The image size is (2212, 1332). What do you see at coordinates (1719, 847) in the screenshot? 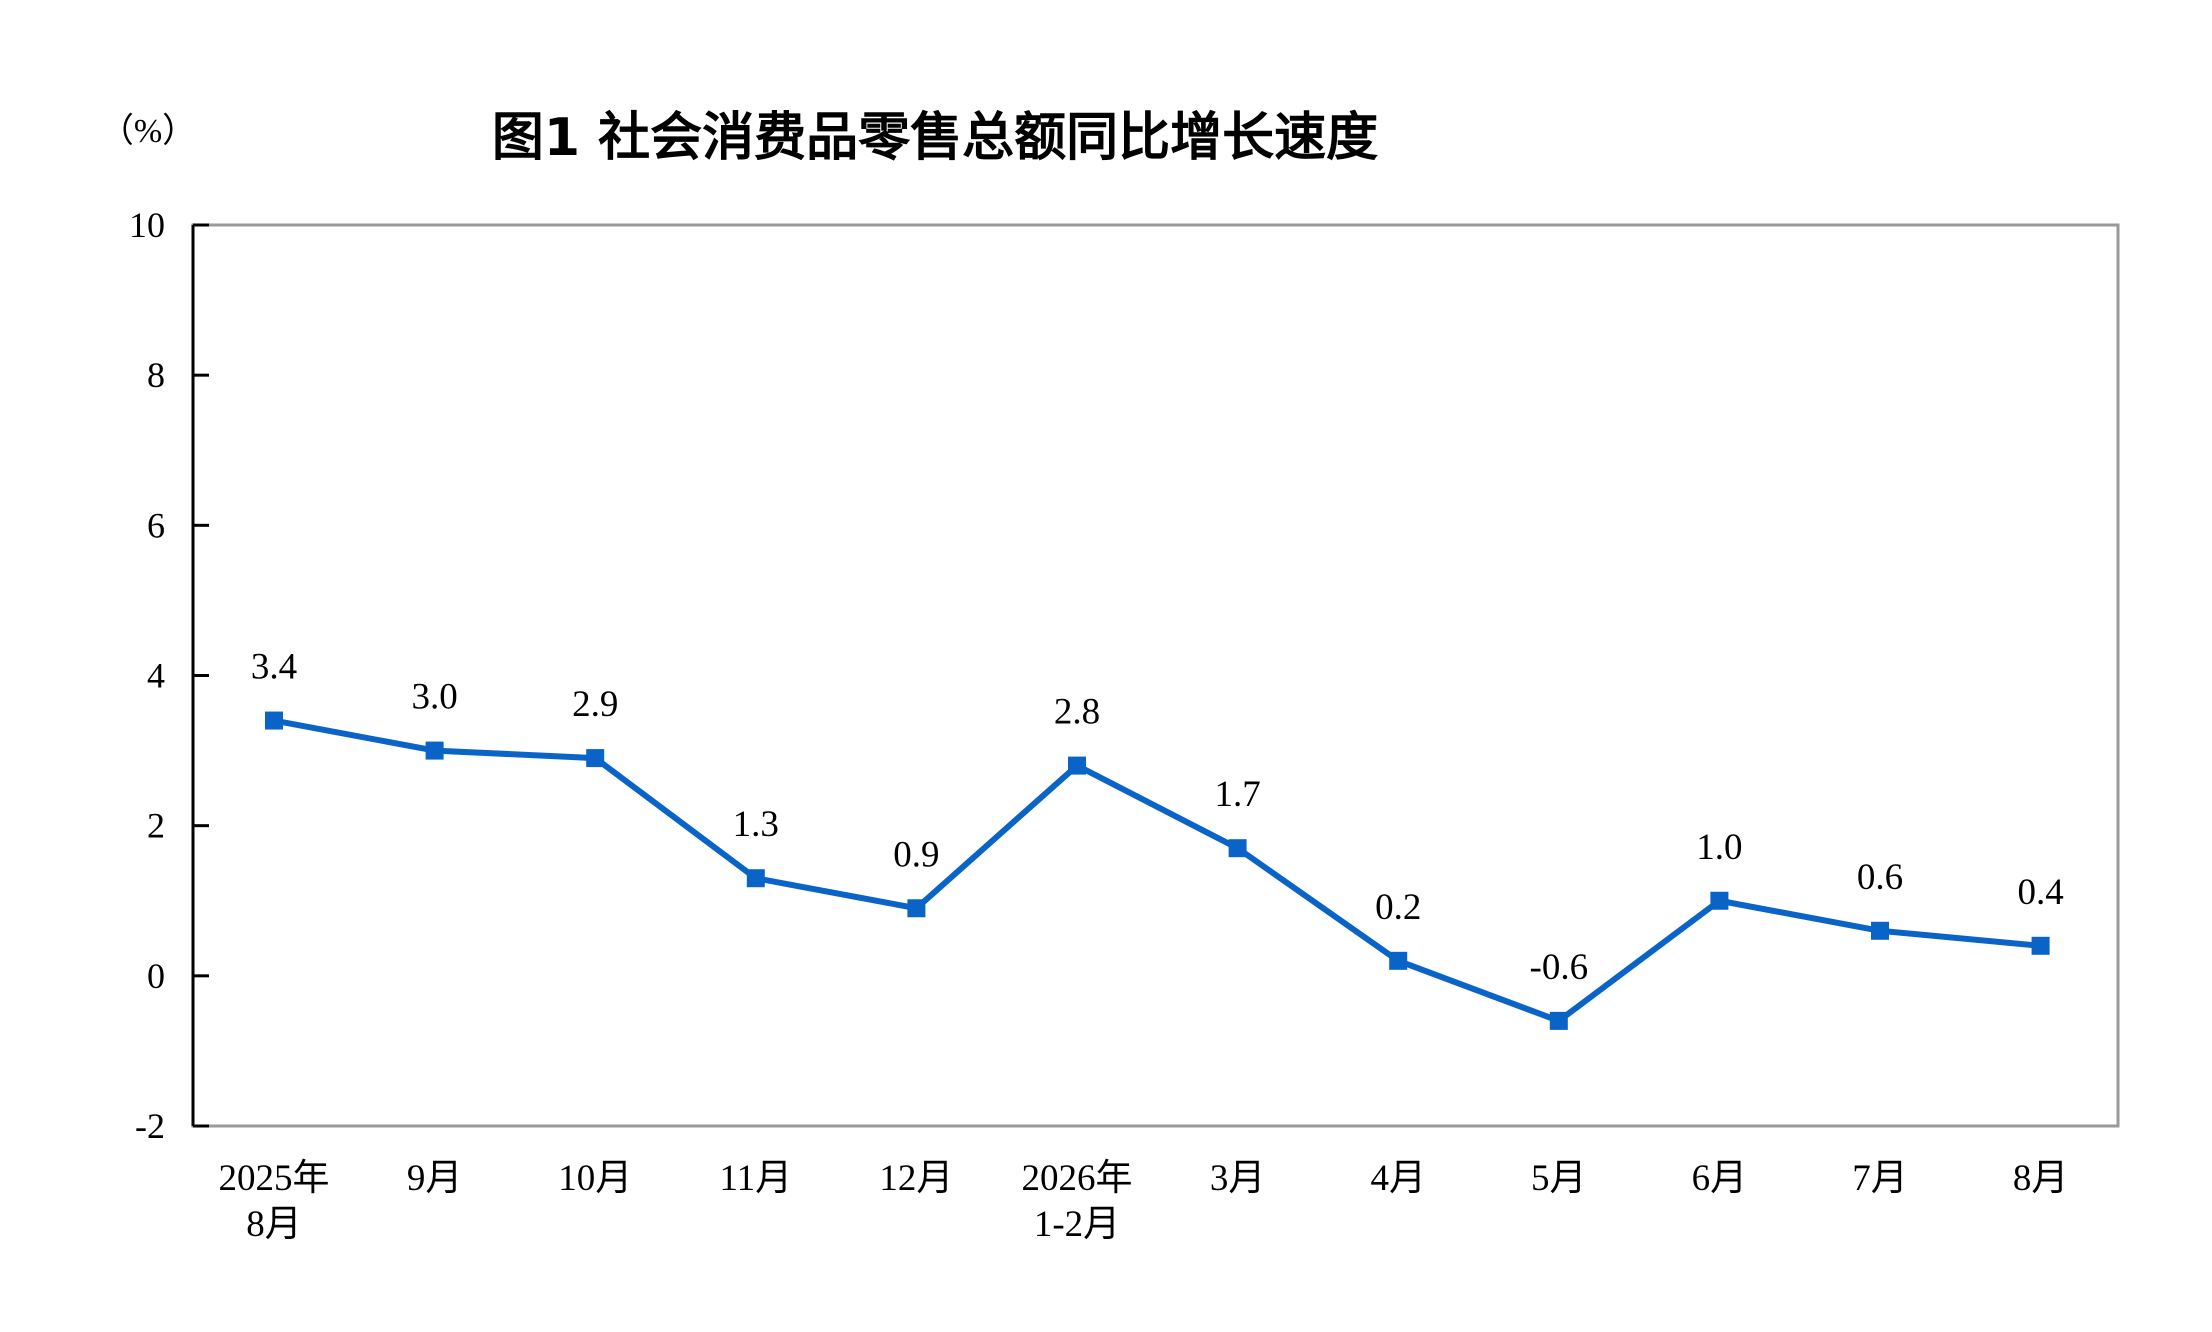
I see `data-label: 1.0` at bounding box center [1719, 847].